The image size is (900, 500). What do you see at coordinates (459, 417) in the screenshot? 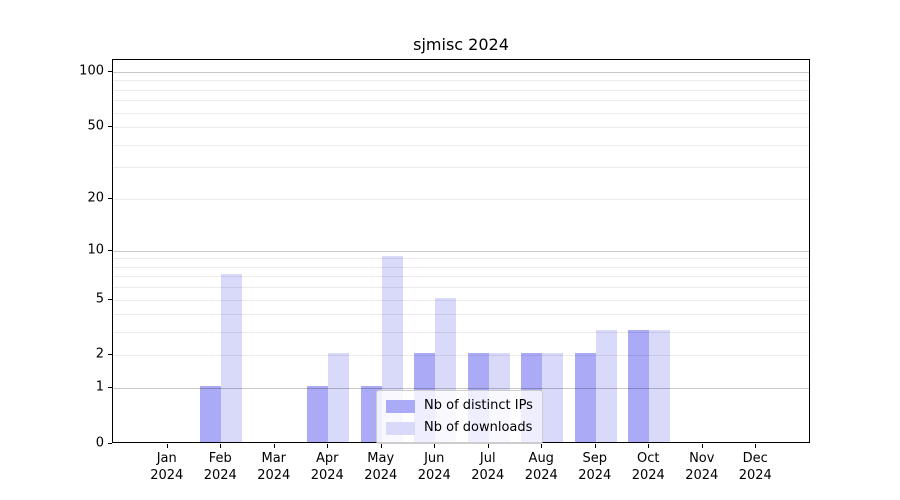
I see `legend: Nb of distinct IPs Nb of downloads` at bounding box center [459, 417].